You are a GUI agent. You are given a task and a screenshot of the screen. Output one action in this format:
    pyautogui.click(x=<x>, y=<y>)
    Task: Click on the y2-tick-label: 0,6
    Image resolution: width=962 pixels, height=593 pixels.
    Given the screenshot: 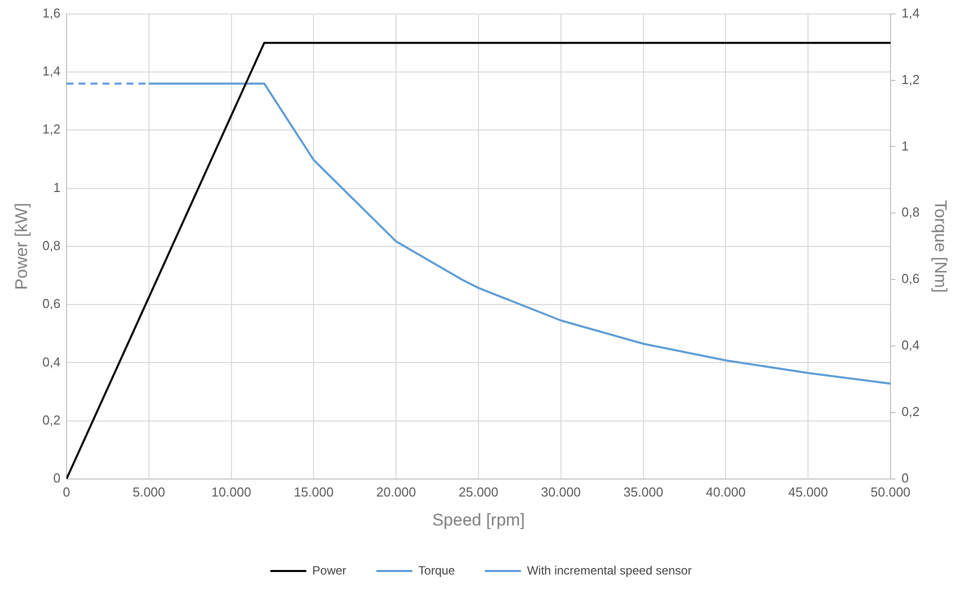 What is the action you would take?
    pyautogui.click(x=911, y=278)
    